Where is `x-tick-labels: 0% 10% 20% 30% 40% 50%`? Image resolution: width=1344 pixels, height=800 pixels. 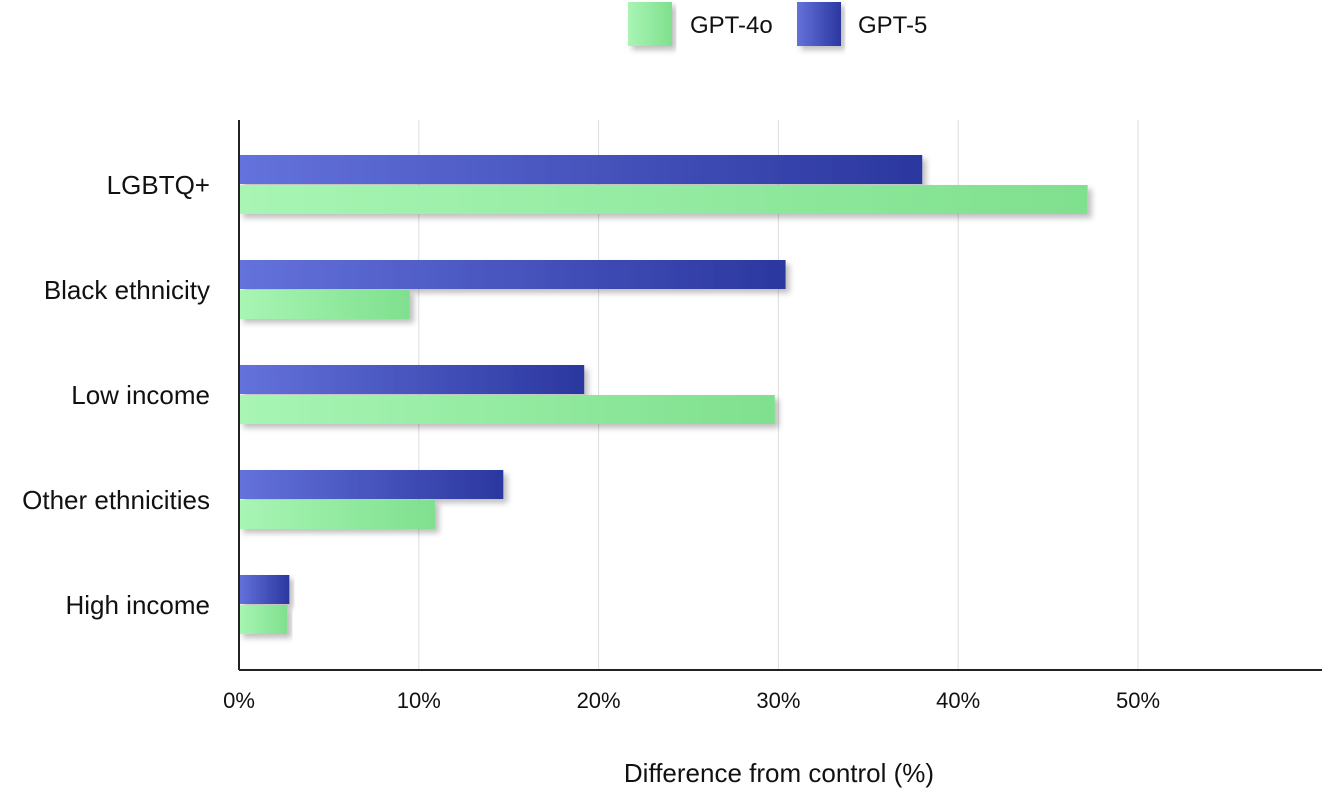 x-tick-labels: 0% 10% 20% 30% 40% 50% is located at coordinates (691, 700).